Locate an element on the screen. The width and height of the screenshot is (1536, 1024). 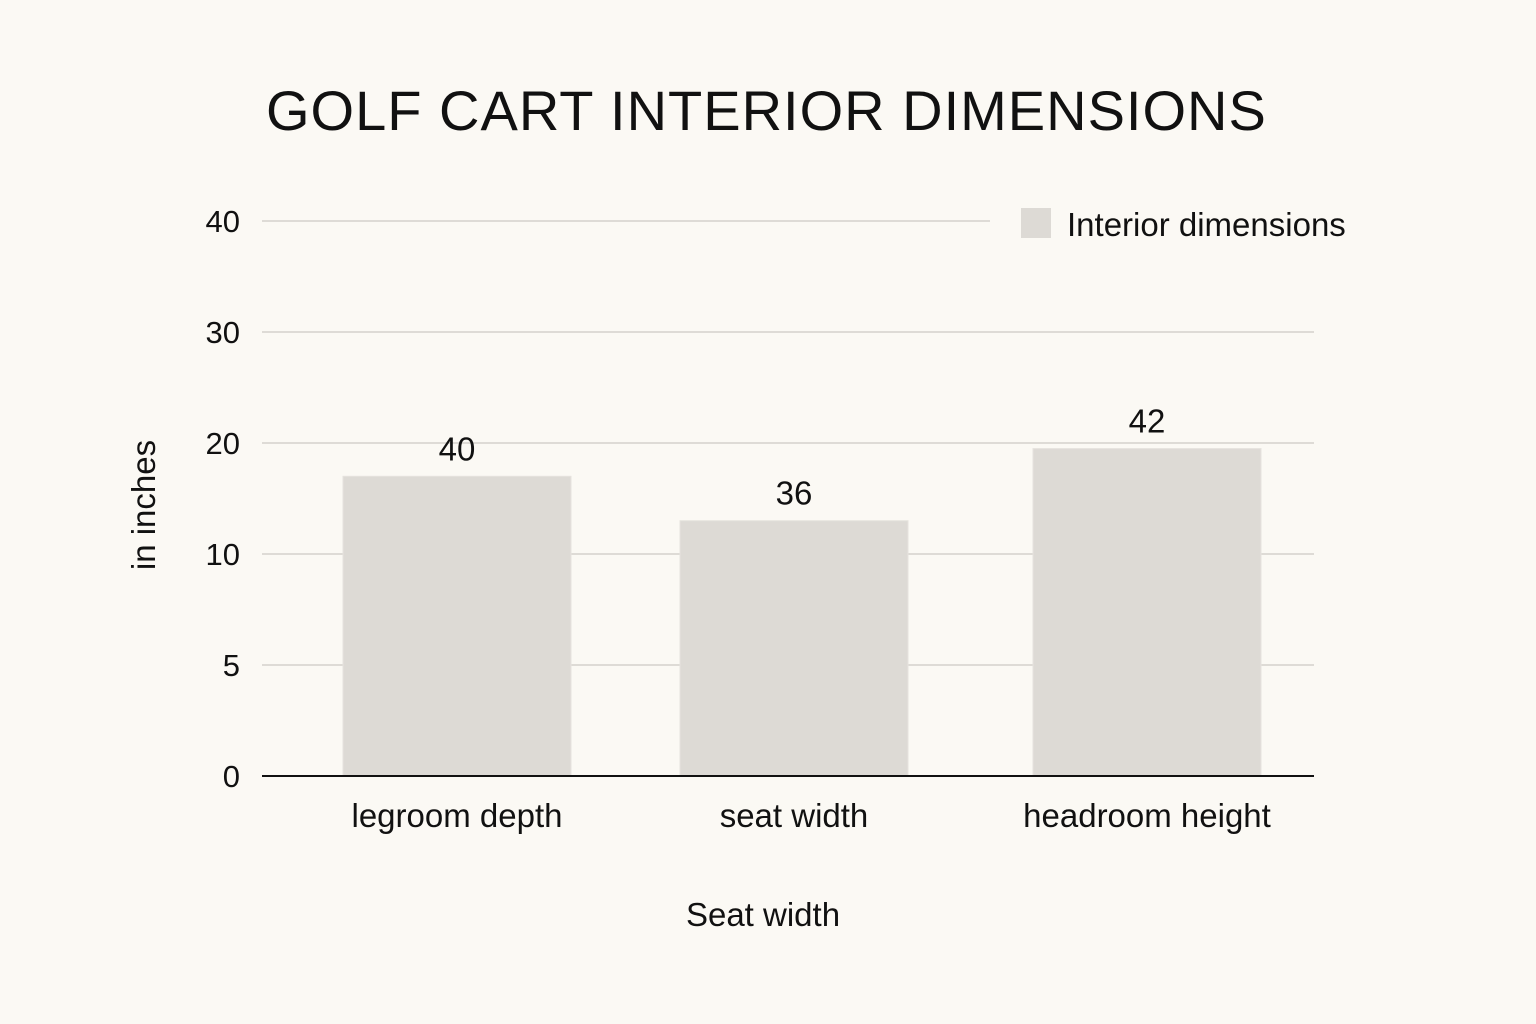
data-label: 36 is located at coordinates (794, 493).